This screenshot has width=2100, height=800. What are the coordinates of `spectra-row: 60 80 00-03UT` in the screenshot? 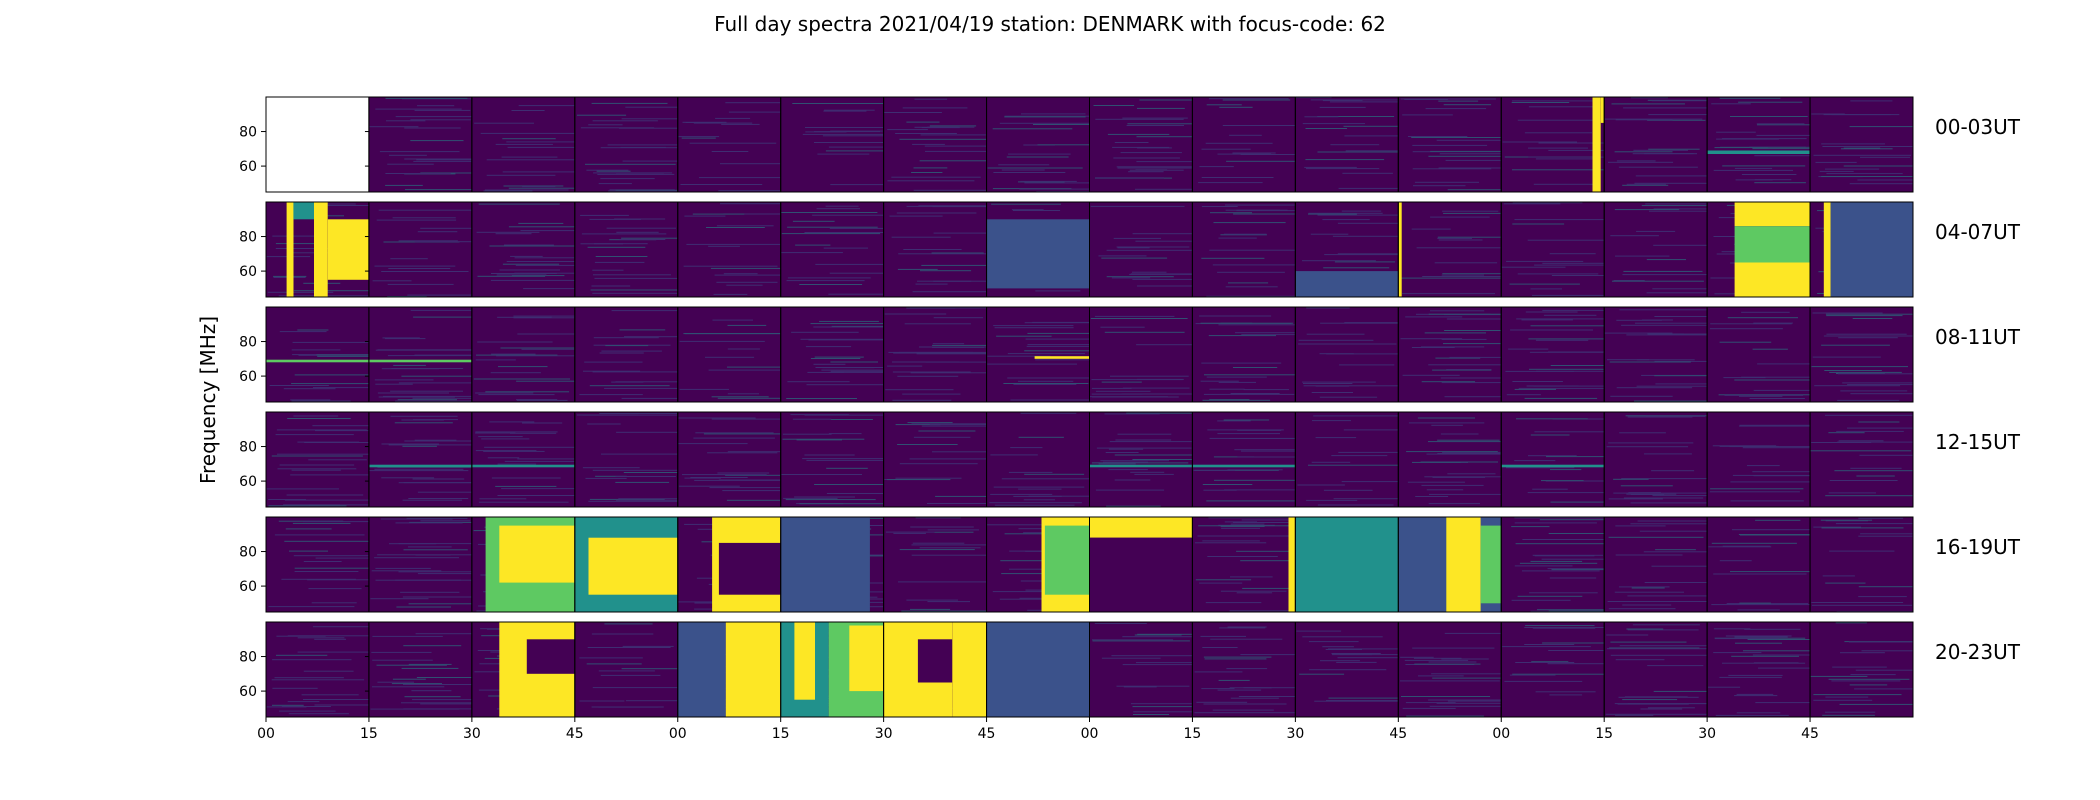 It's located at (1130, 144).